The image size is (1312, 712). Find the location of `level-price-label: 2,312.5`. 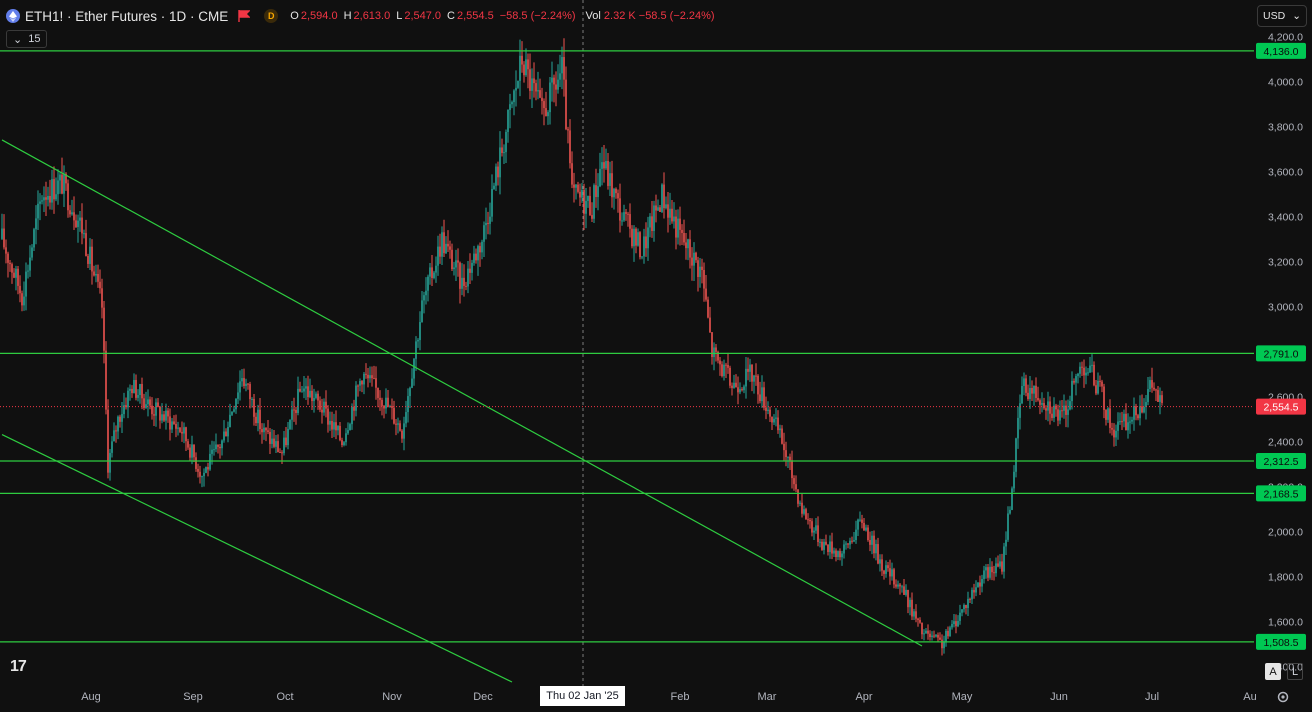

level-price-label: 2,312.5 is located at coordinates (1280, 462).